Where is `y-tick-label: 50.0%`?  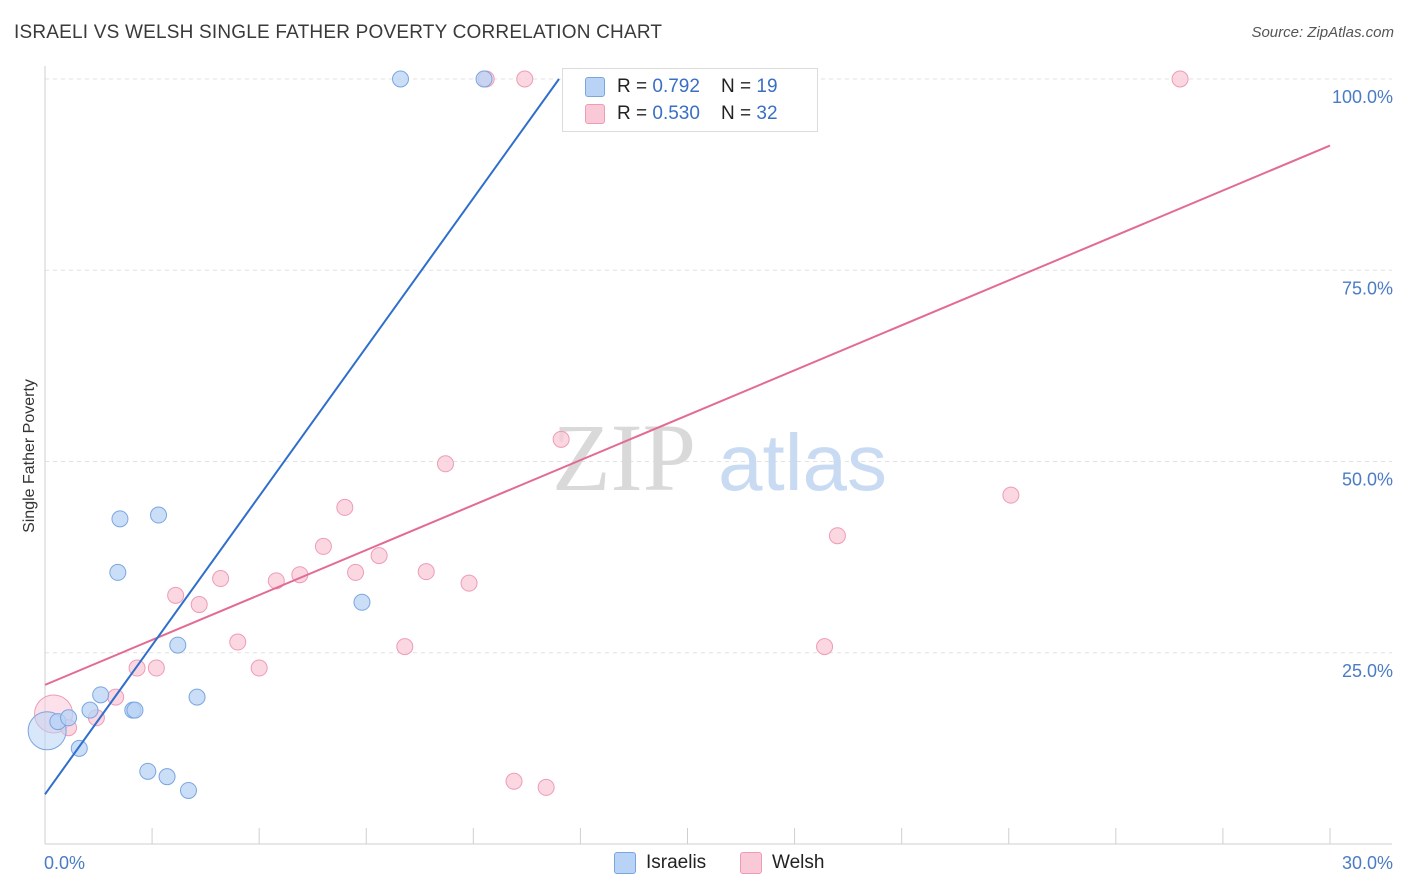 y-tick-label: 50.0% is located at coordinates (1367, 480).